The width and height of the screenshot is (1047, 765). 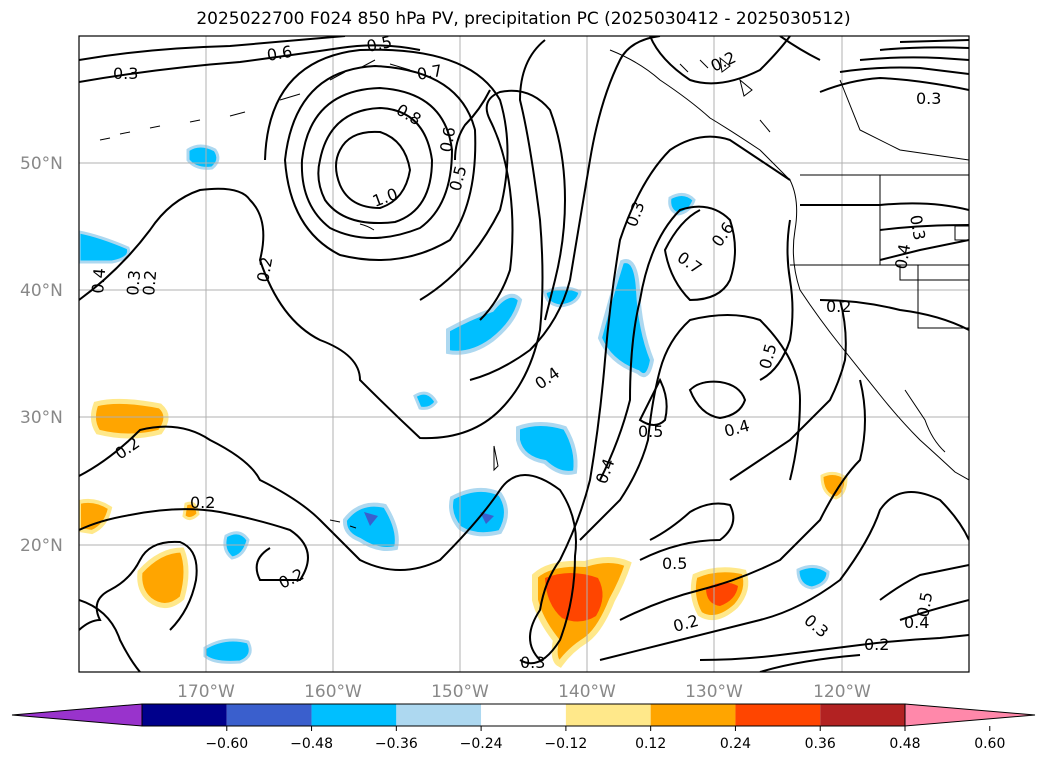 I want to click on colorbar-tick-label: 0.12, so click(x=650, y=744).